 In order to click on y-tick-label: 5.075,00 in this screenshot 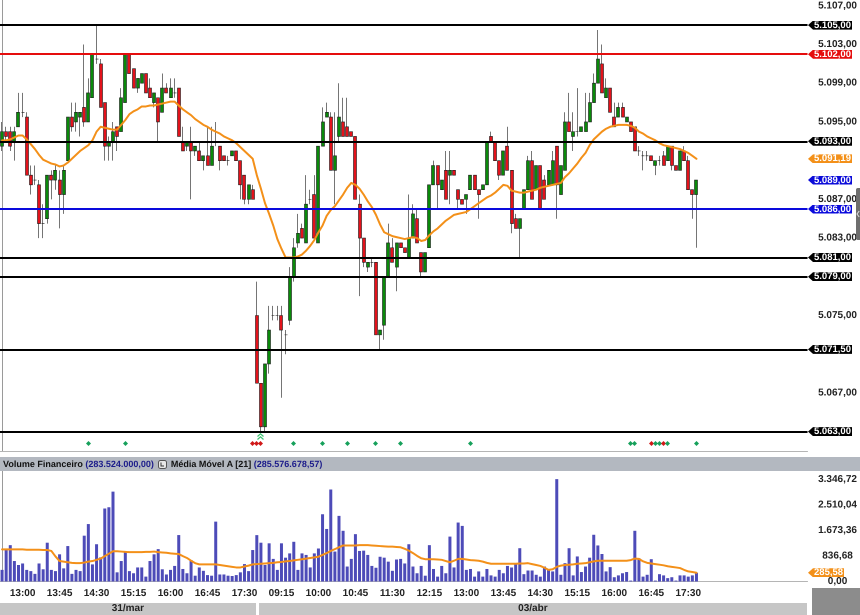, I will do `click(838, 316)`.